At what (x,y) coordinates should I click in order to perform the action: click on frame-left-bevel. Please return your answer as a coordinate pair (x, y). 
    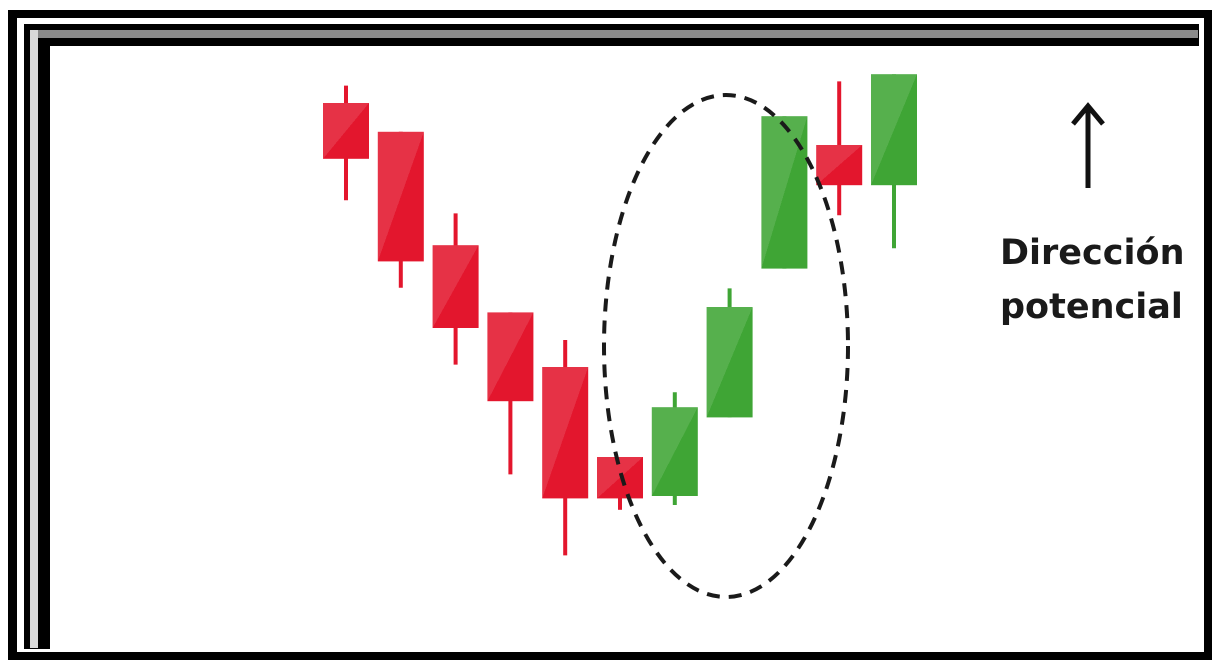
    Looking at the image, I should click on (34, 339).